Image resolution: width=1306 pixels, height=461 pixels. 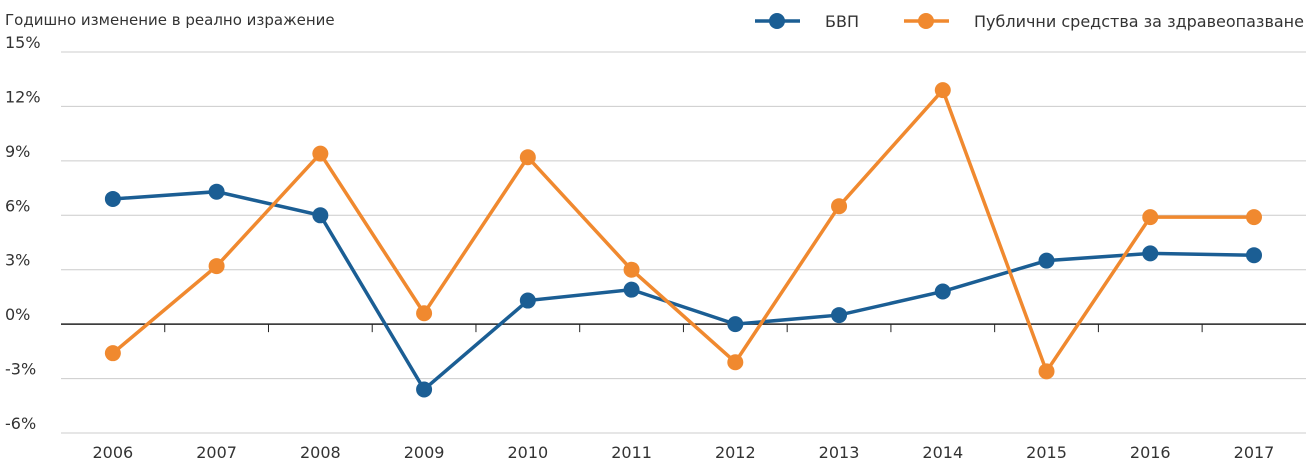 What do you see at coordinates (216, 452) in the screenshot?
I see `x-tick-label: 2007` at bounding box center [216, 452].